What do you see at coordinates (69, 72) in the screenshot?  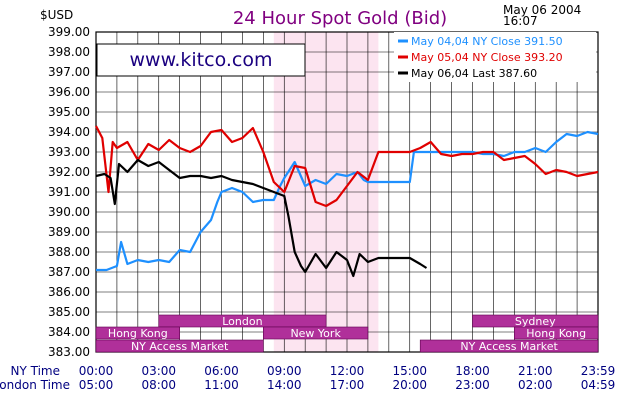 I see `y-tick-label: 397.00` at bounding box center [69, 72].